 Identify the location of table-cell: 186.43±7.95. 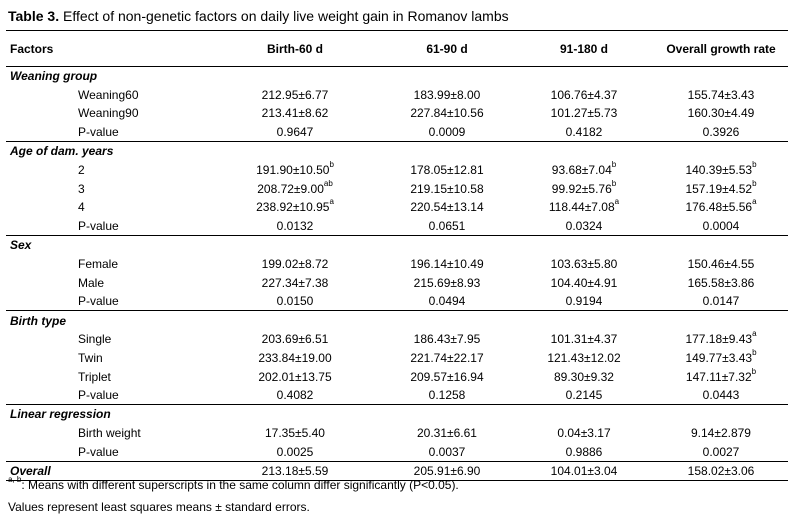
(447, 339).